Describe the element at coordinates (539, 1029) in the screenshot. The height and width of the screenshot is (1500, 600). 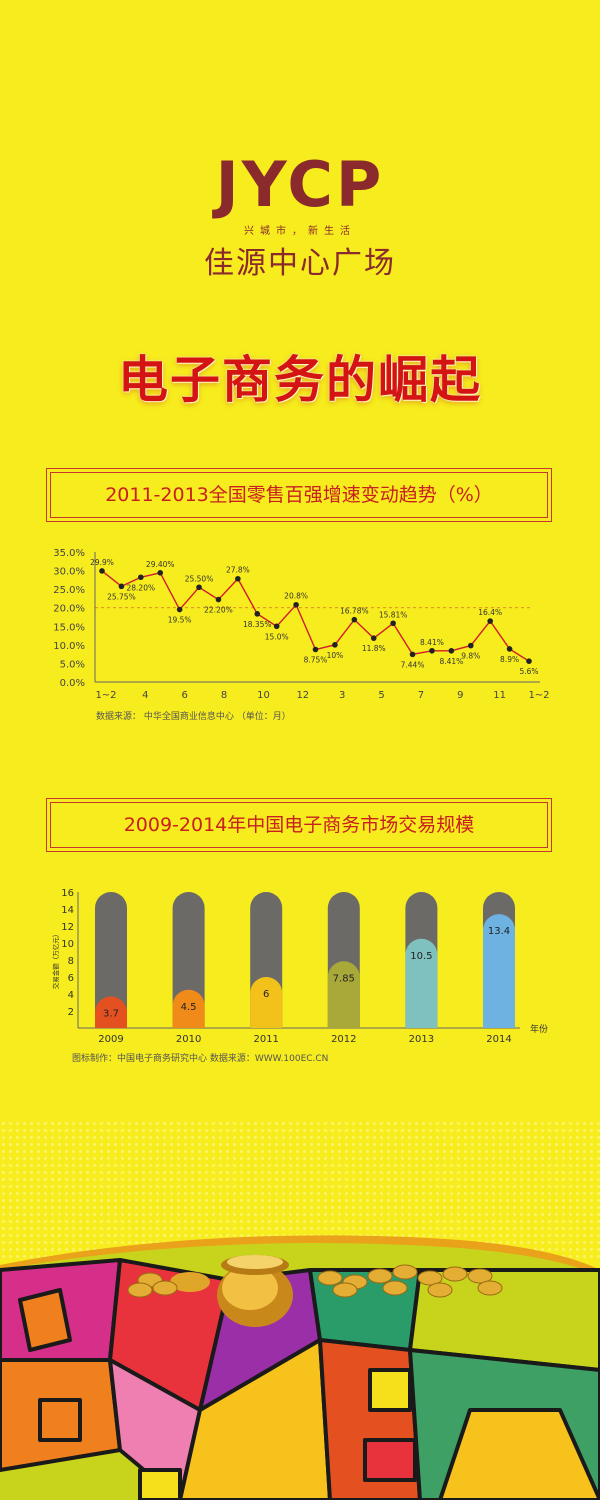
I see `x-axis-label: 年份` at that location.